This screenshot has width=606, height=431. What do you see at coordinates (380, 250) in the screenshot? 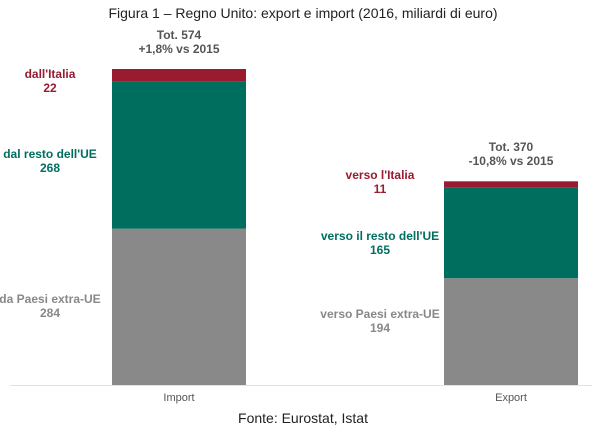
I see `segment-label-export-ue-line: 165` at bounding box center [380, 250].